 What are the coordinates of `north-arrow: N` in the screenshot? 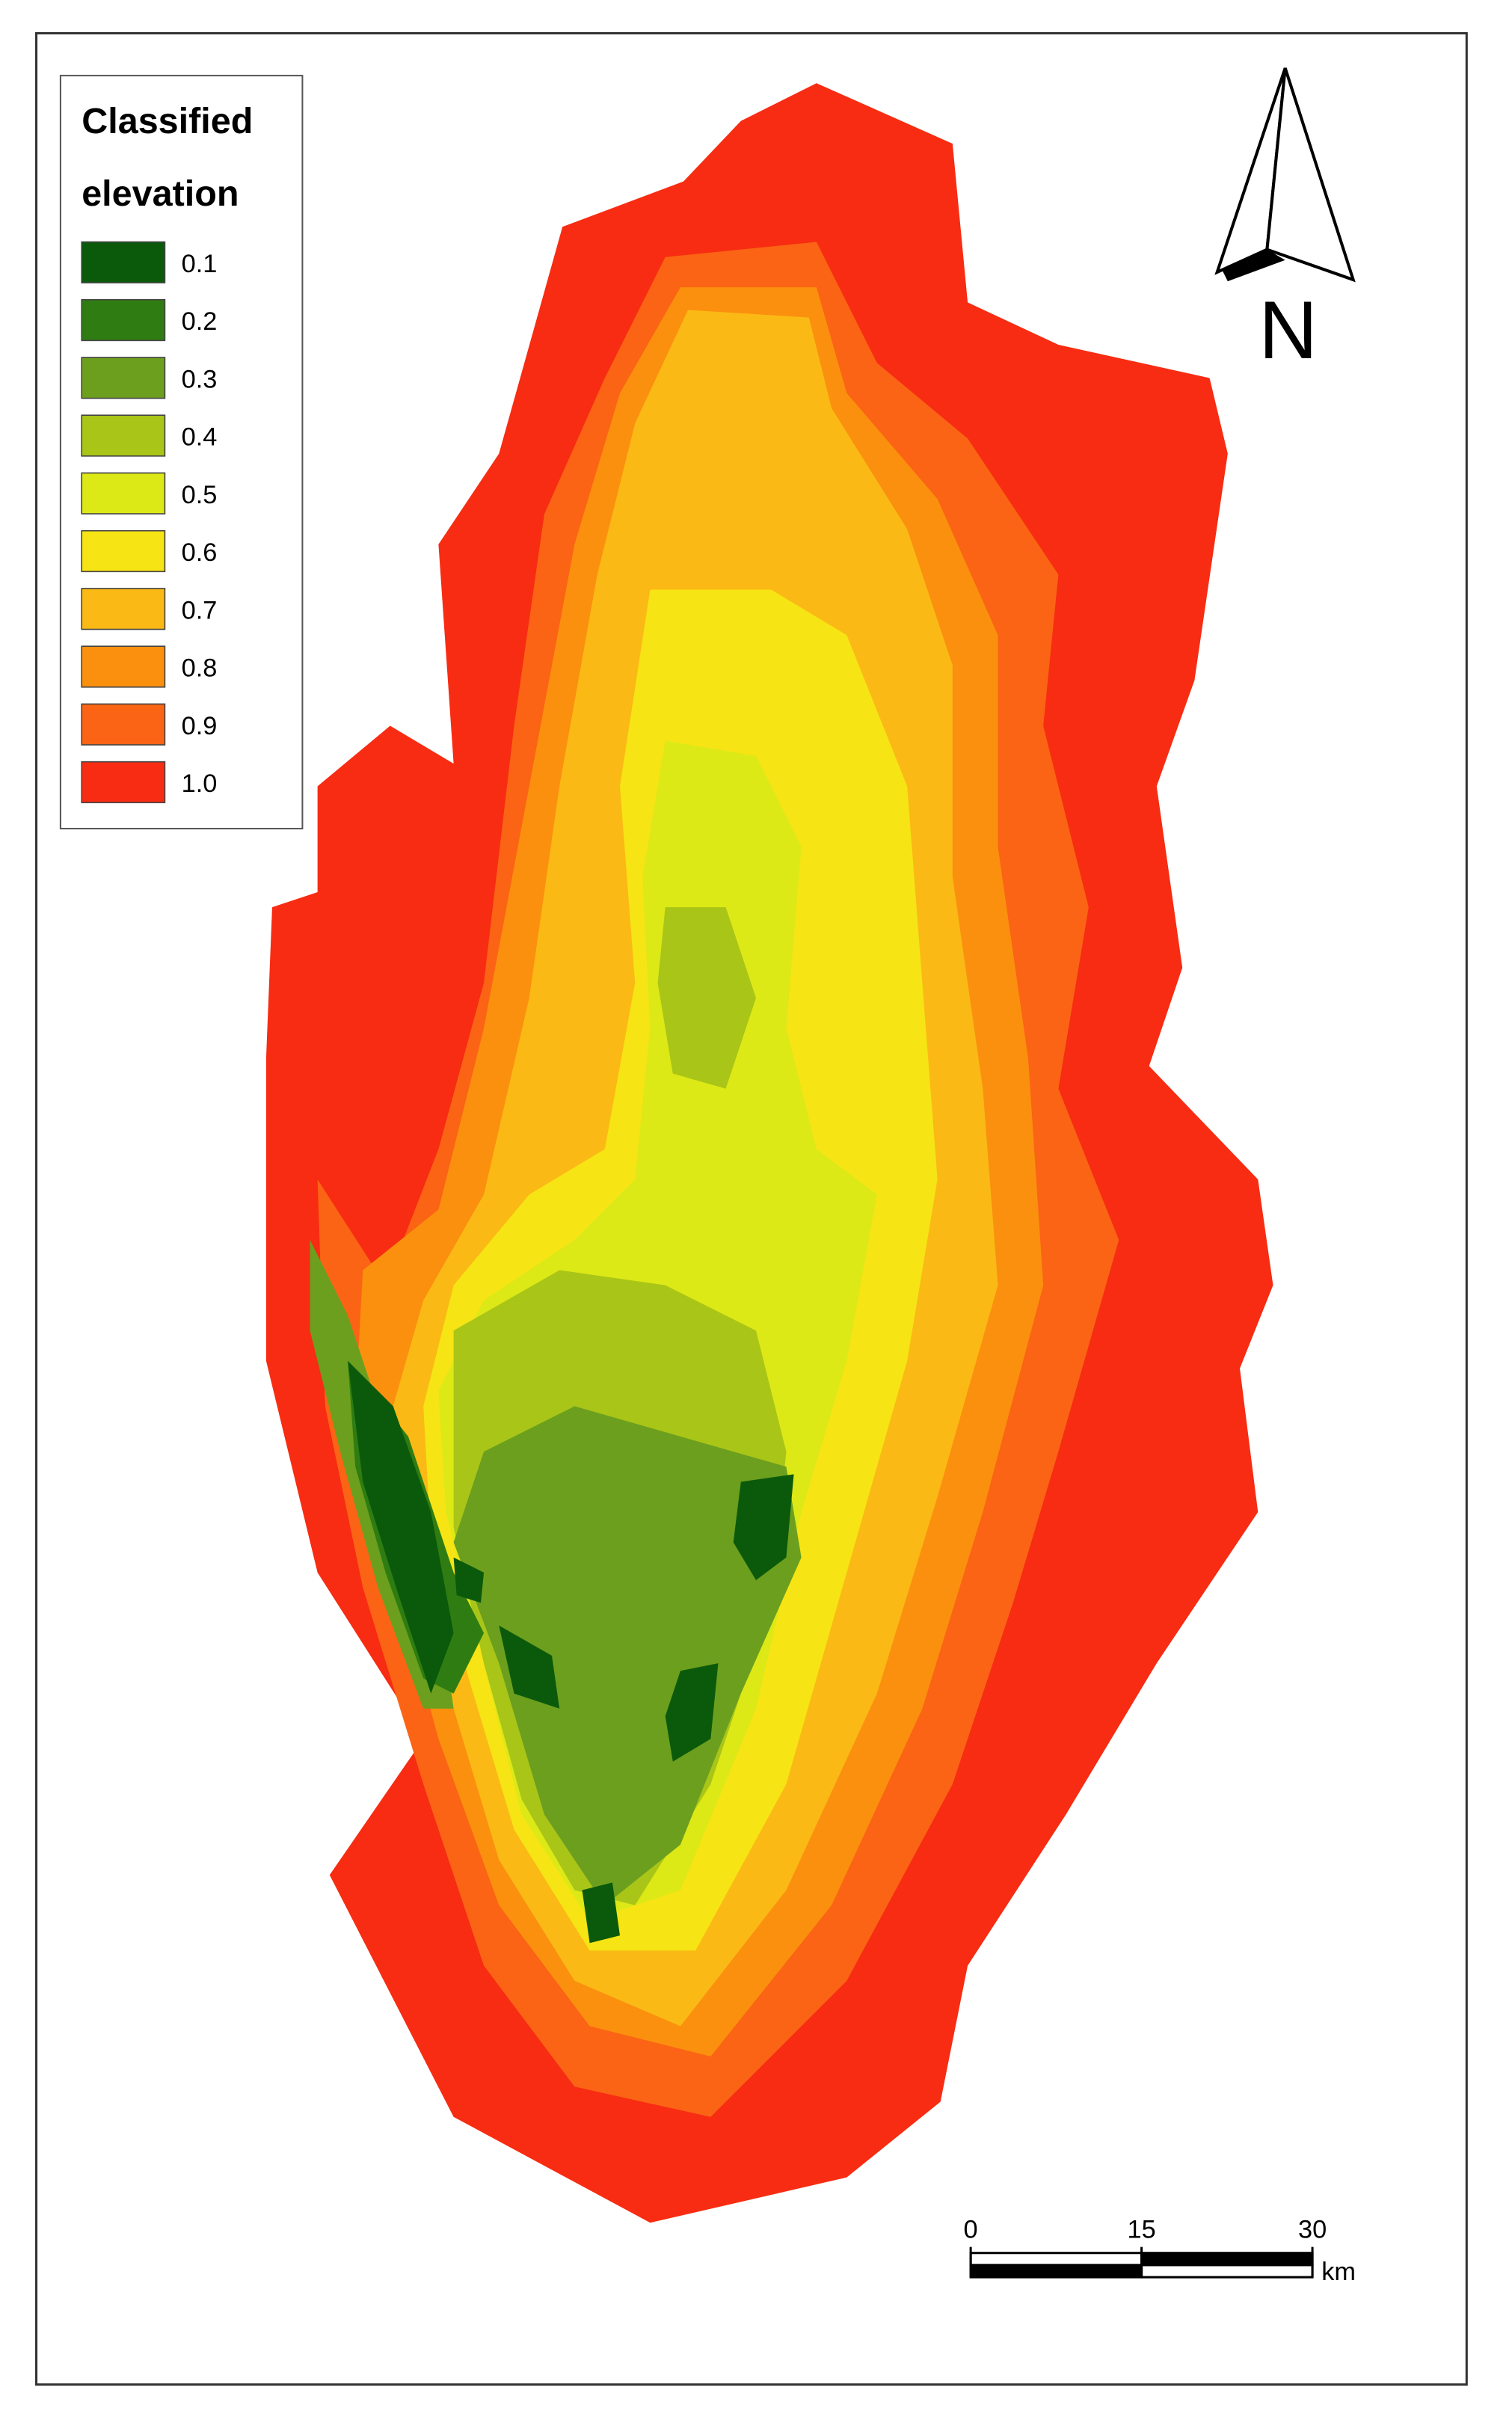 It's located at (1285, 221).